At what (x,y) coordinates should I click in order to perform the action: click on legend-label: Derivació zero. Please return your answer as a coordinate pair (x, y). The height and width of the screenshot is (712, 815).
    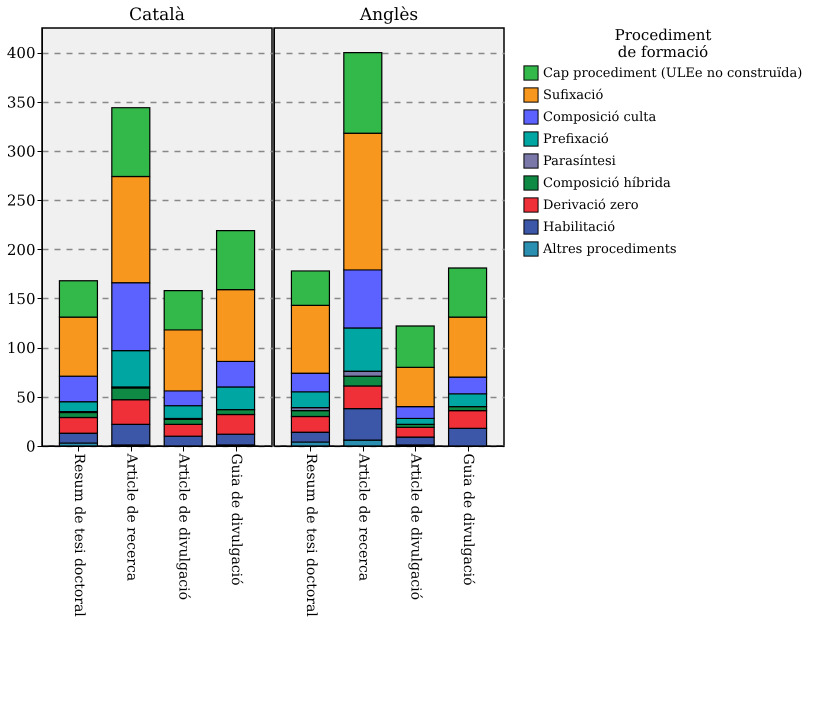
    Looking at the image, I should click on (591, 205).